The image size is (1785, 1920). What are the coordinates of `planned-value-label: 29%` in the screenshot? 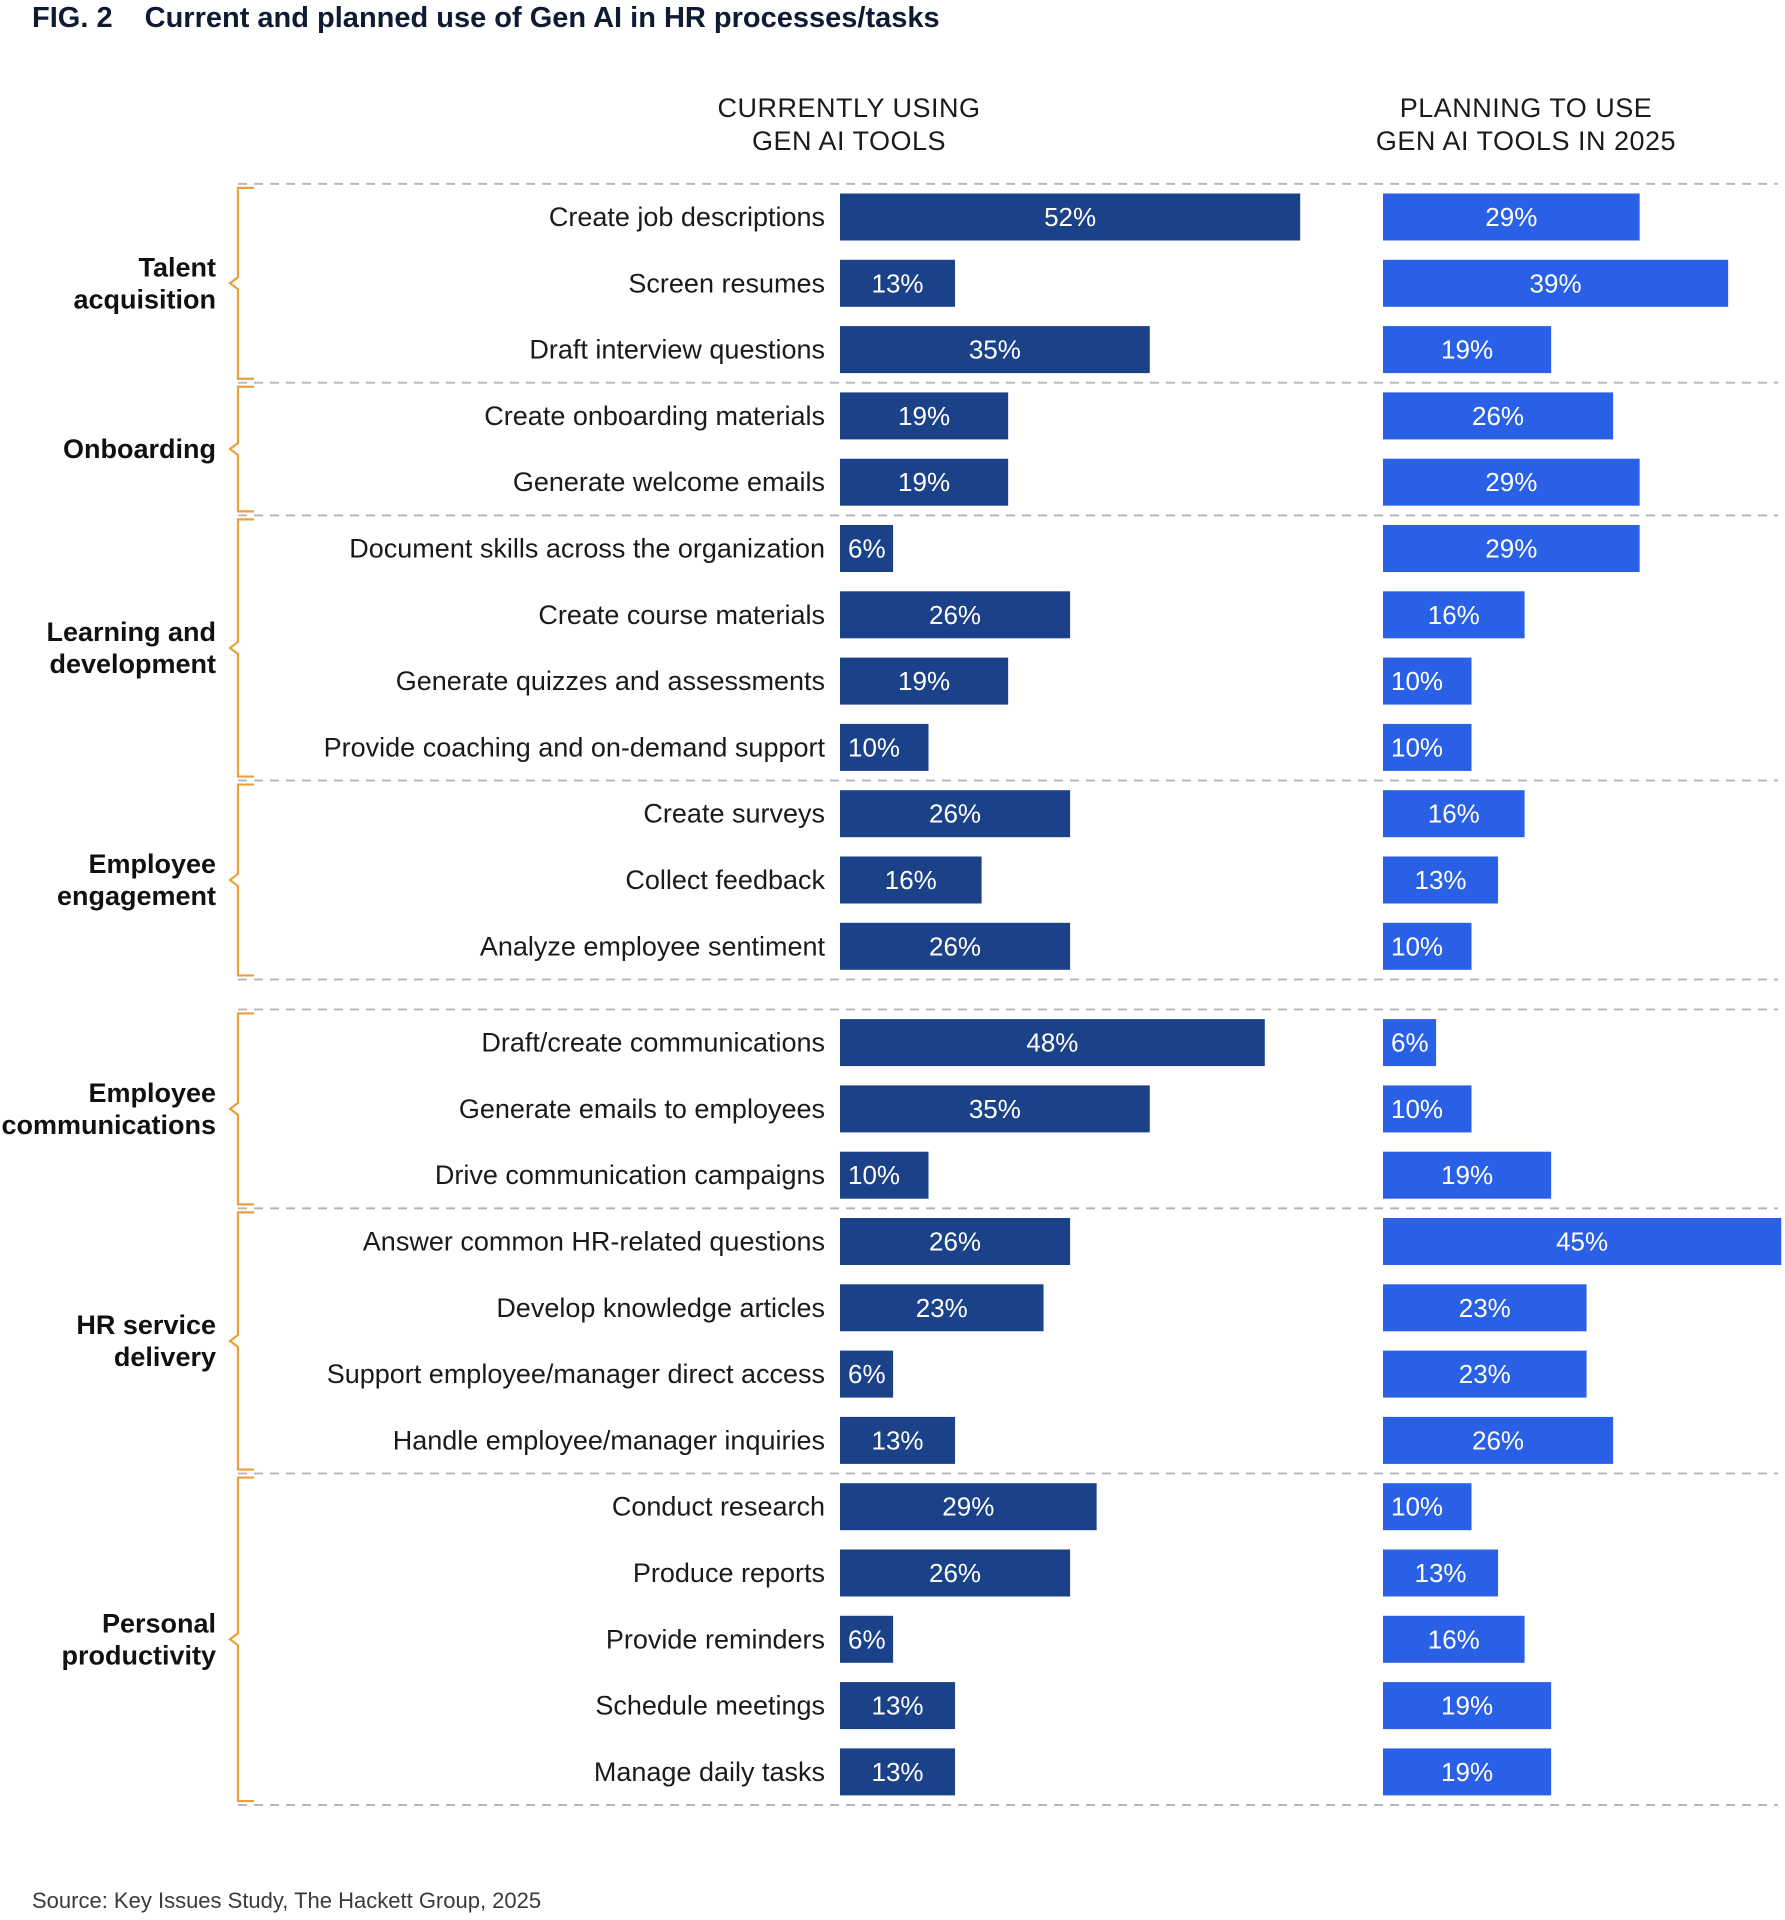 It's located at (1511, 549).